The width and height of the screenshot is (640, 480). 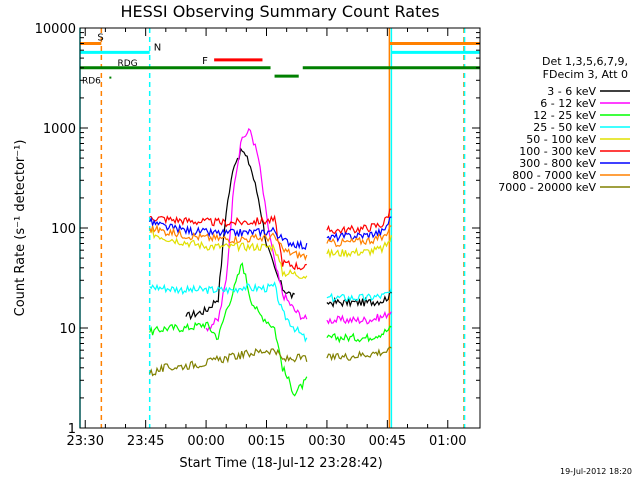 What do you see at coordinates (547, 187) in the screenshot?
I see `legend-entry-label: 7000 - 20000 keV` at bounding box center [547, 187].